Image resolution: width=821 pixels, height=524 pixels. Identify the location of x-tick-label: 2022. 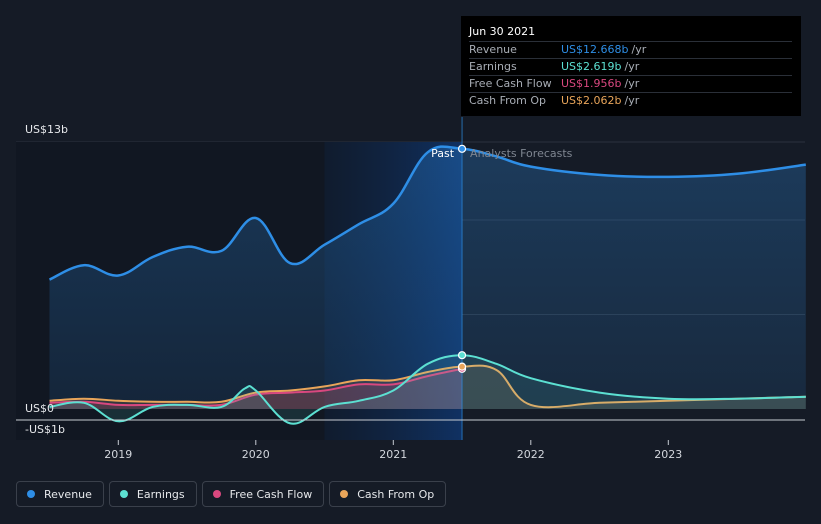
(531, 454).